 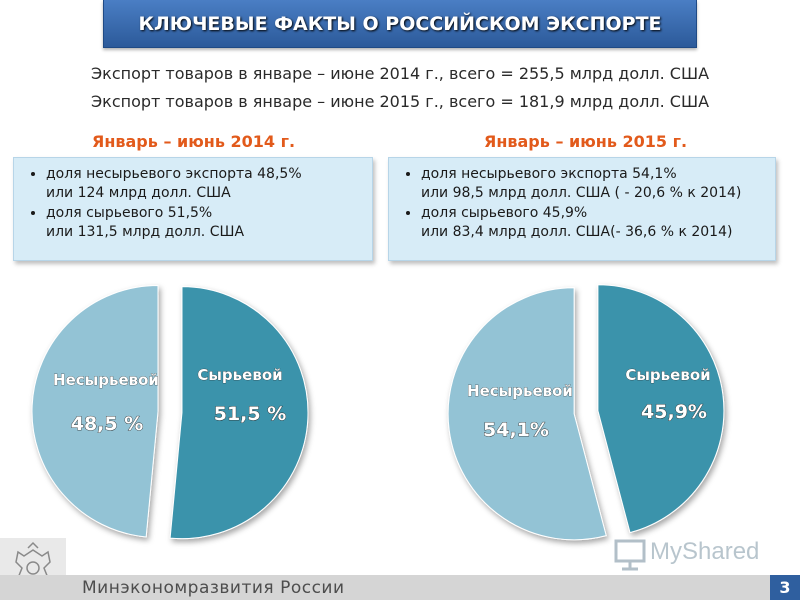 I want to click on title-banner: КЛЮЧЕВЫЕ ФАКТЫ О РОССИЙСКОМ ЭКСПОРТЕ, so click(x=400, y=24).